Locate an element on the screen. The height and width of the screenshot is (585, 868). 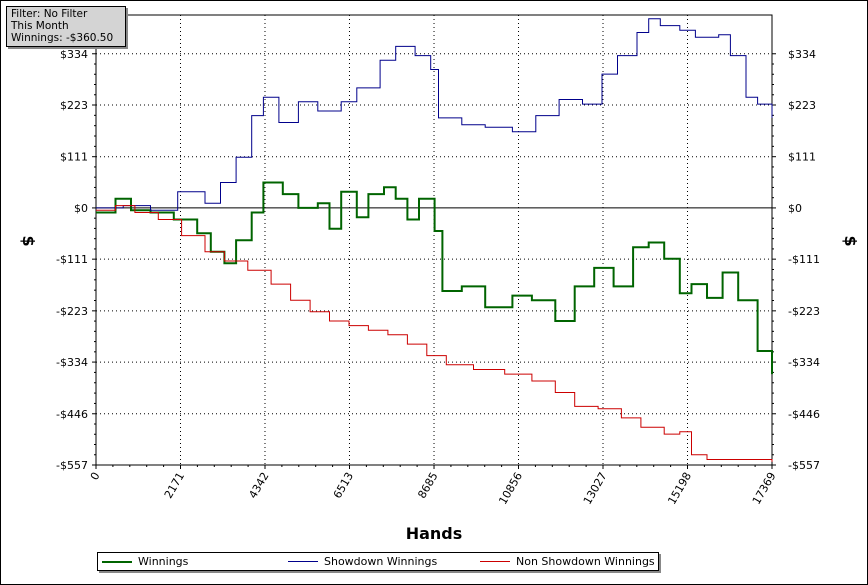
legend-item-showdown: Showdown Winnings is located at coordinates (362, 561).